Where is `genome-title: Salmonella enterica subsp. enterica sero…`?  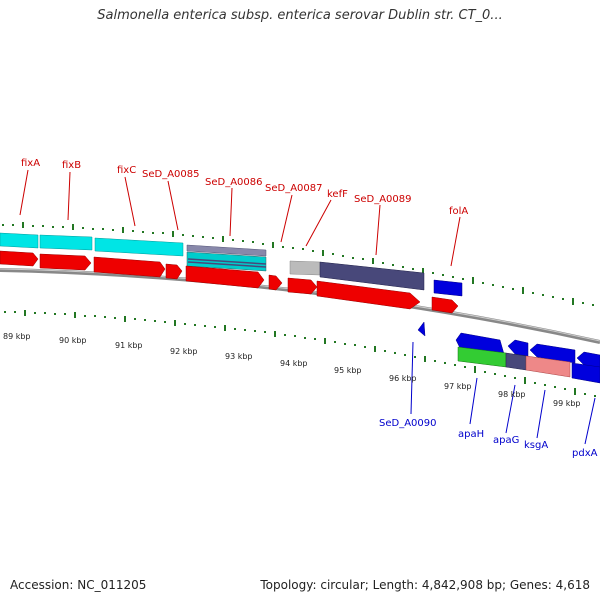 genome-title: Salmonella enterica subsp. enterica sero… is located at coordinates (300, 15).